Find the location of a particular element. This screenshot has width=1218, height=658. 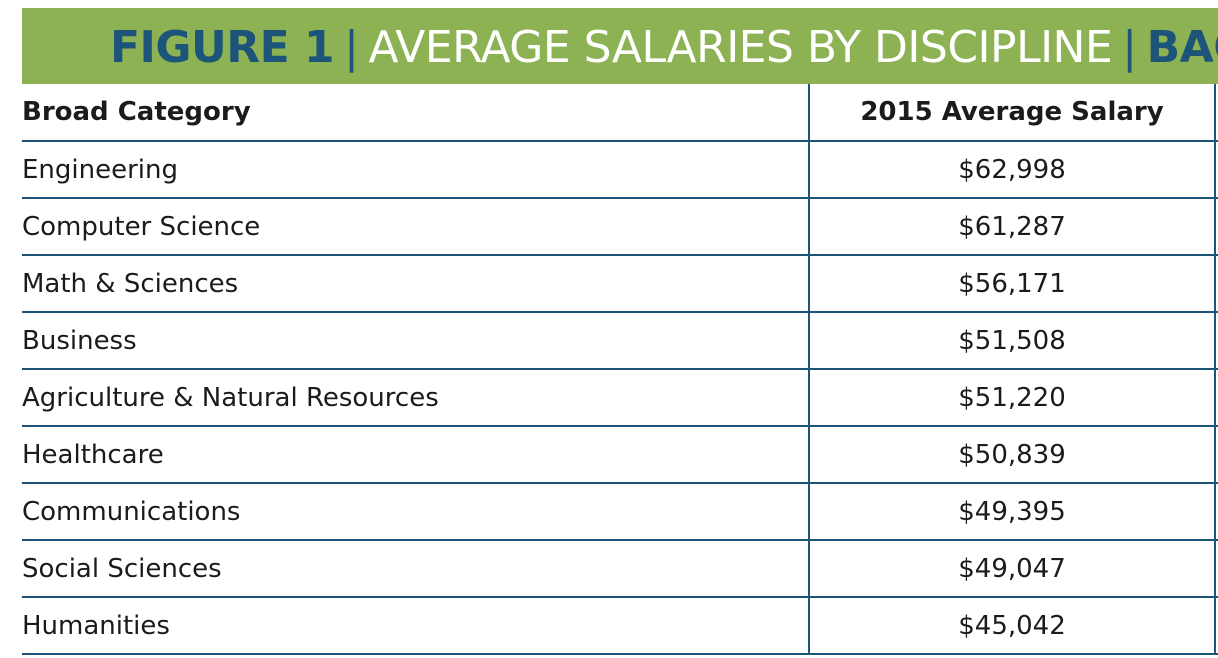

table-row: Healthcare $50,839 is located at coordinates (620, 455).